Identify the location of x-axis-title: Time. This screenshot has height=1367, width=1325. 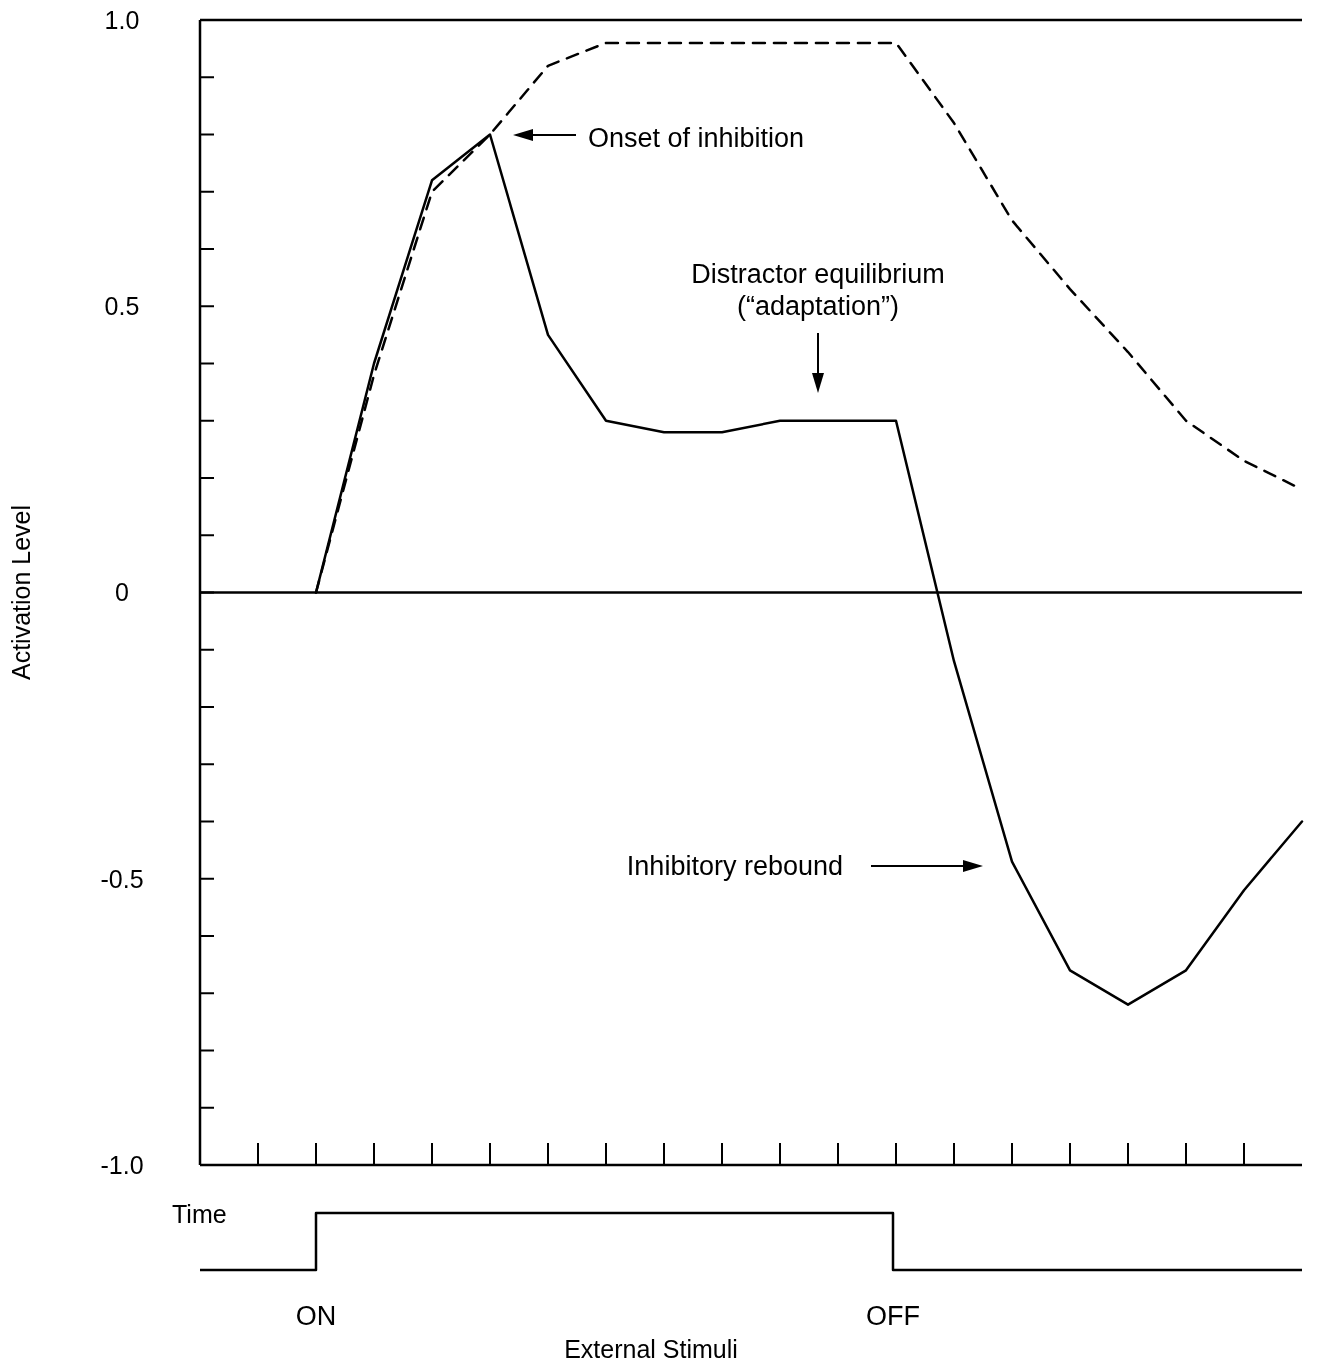
(199, 1214).